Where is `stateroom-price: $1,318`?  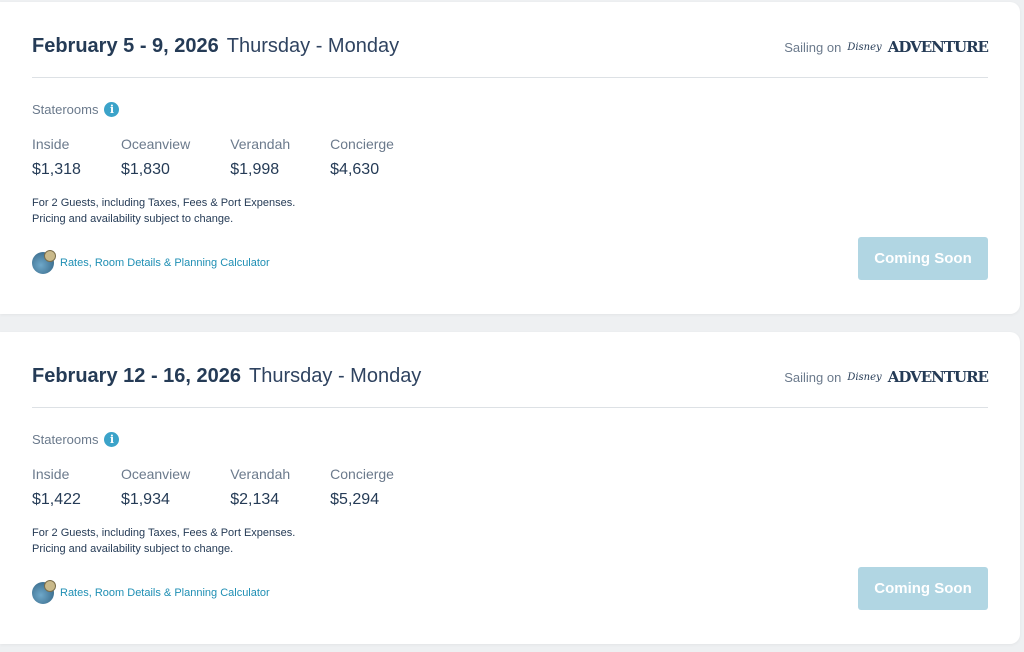
stateroom-price: $1,318 is located at coordinates (56, 169).